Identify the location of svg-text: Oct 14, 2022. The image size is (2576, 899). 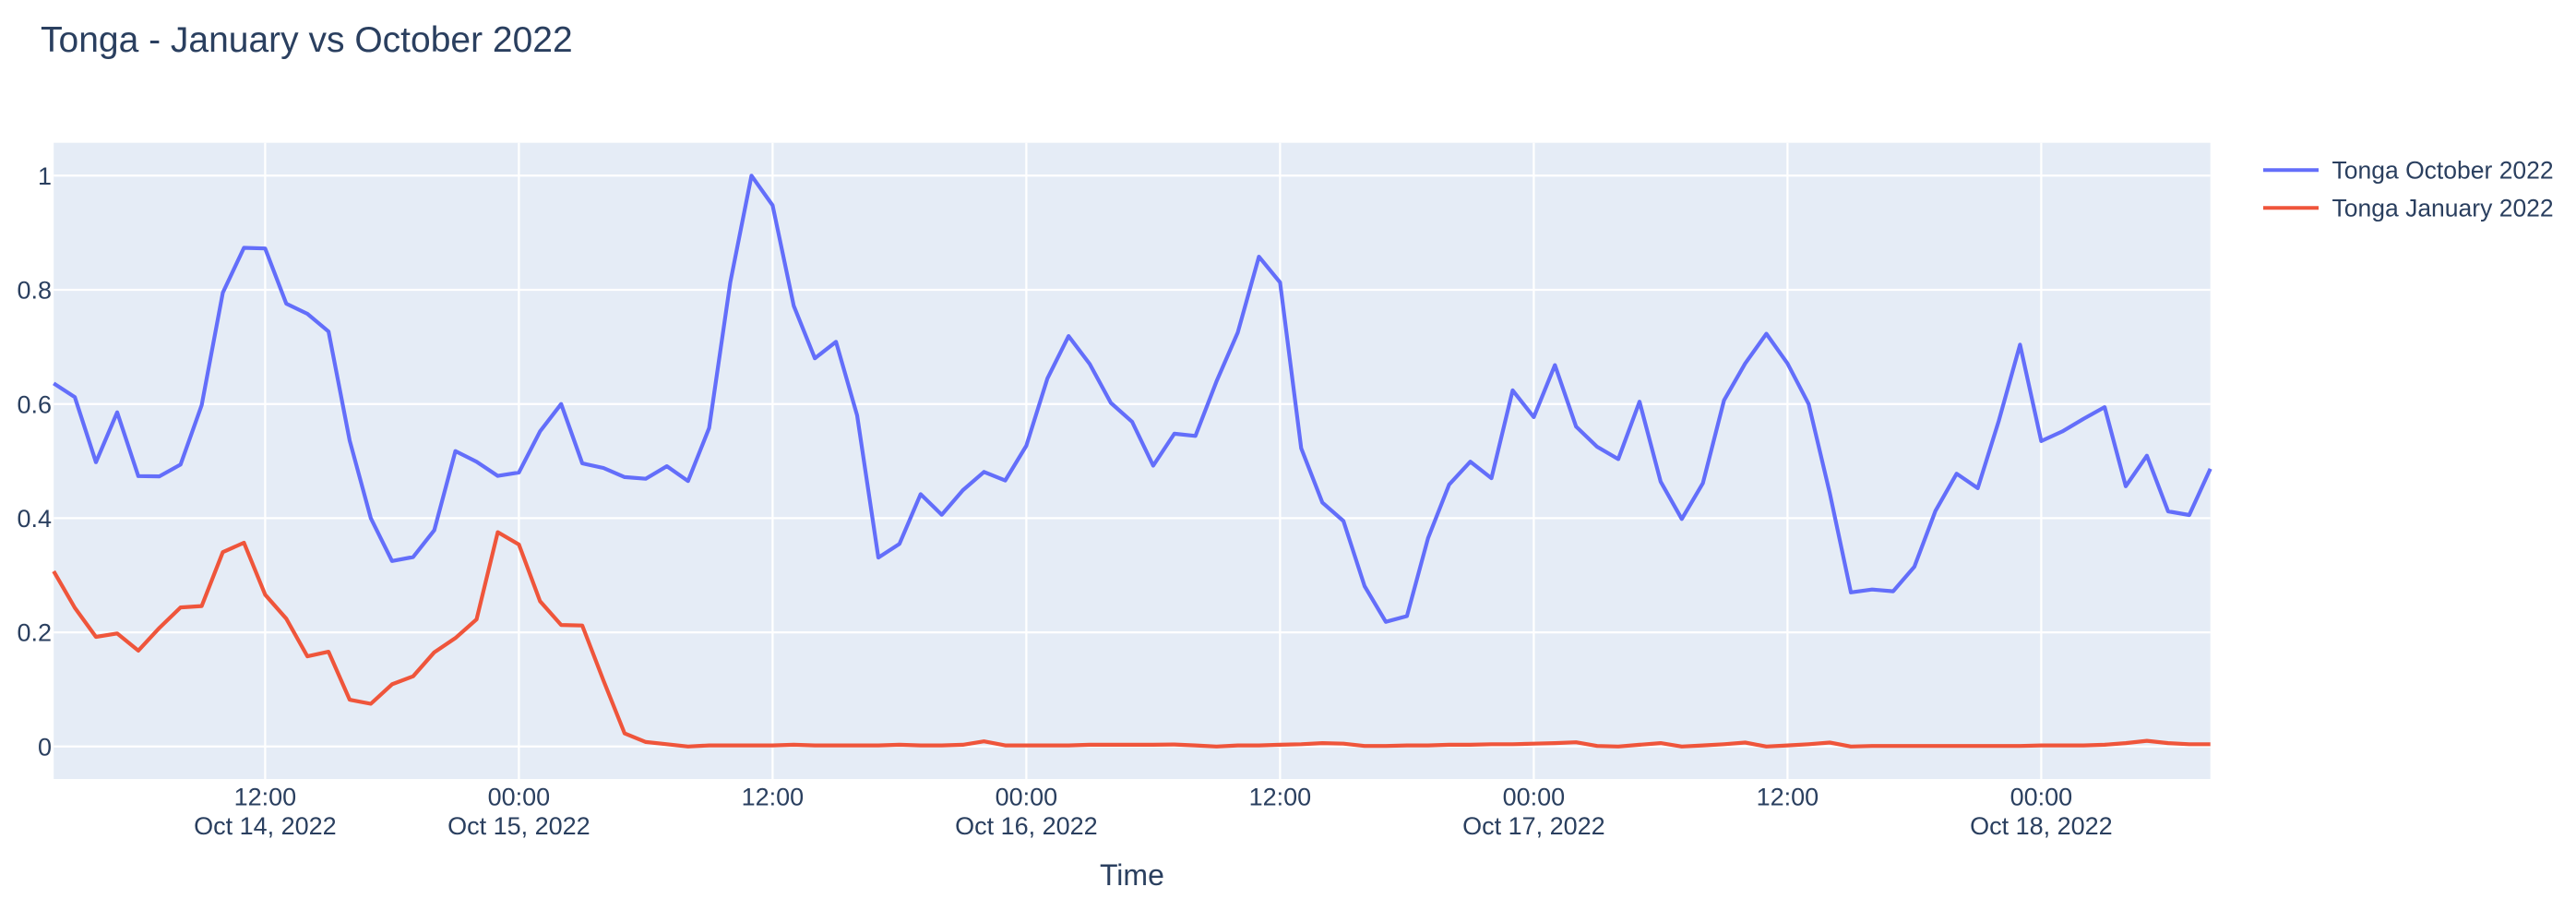
(265, 826).